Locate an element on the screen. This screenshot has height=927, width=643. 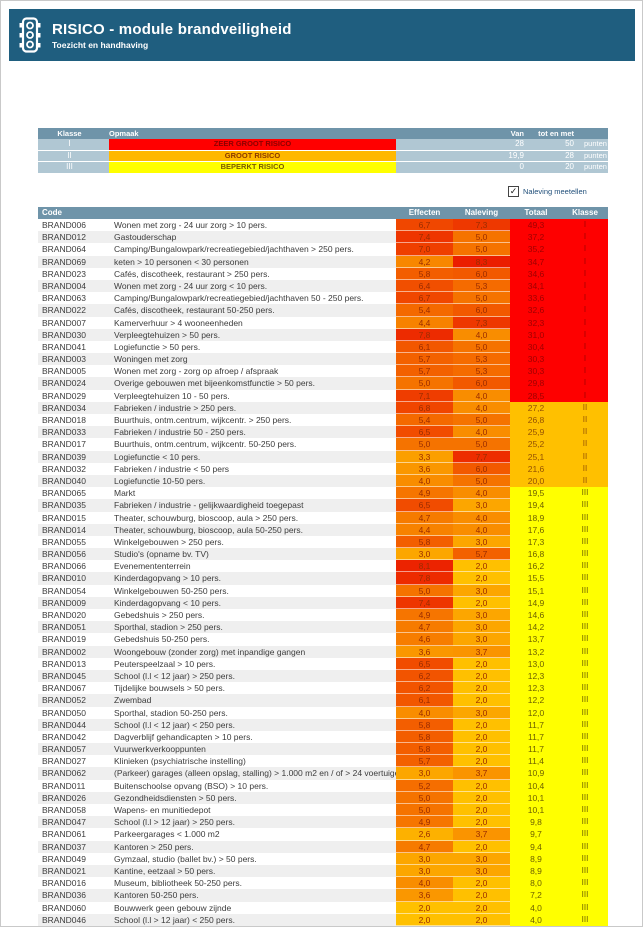
description-cell: Wapens- en munitiedepot is located at coordinates (162, 810).